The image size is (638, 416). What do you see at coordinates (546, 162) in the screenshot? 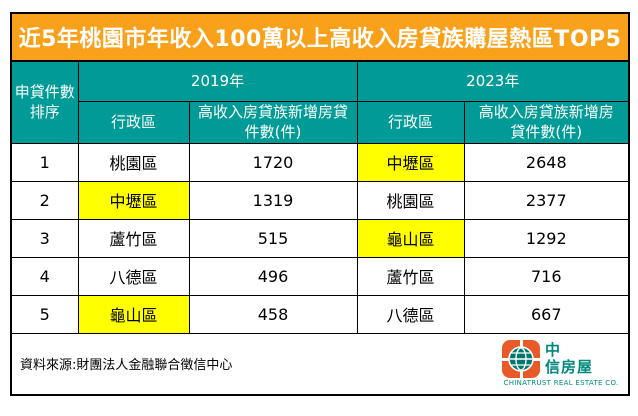
I see `count-2023-cell: 2648` at bounding box center [546, 162].